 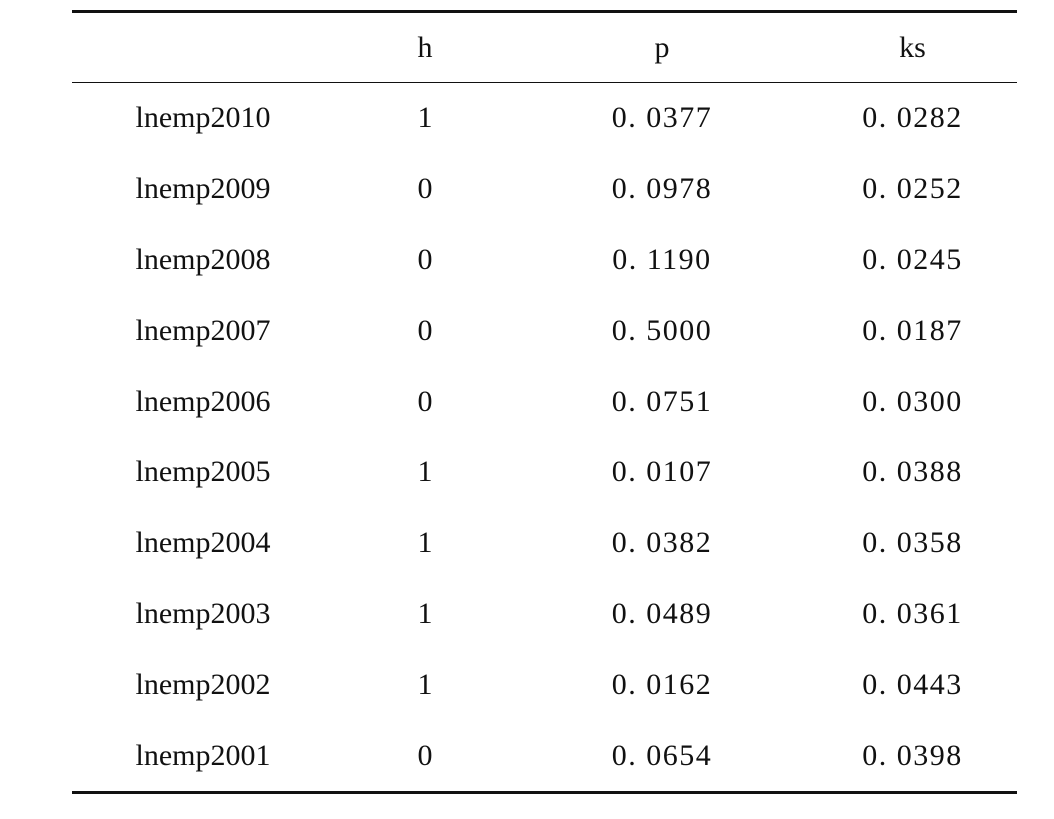 I want to click on cell-ks: 0. 0361, so click(x=912, y=613).